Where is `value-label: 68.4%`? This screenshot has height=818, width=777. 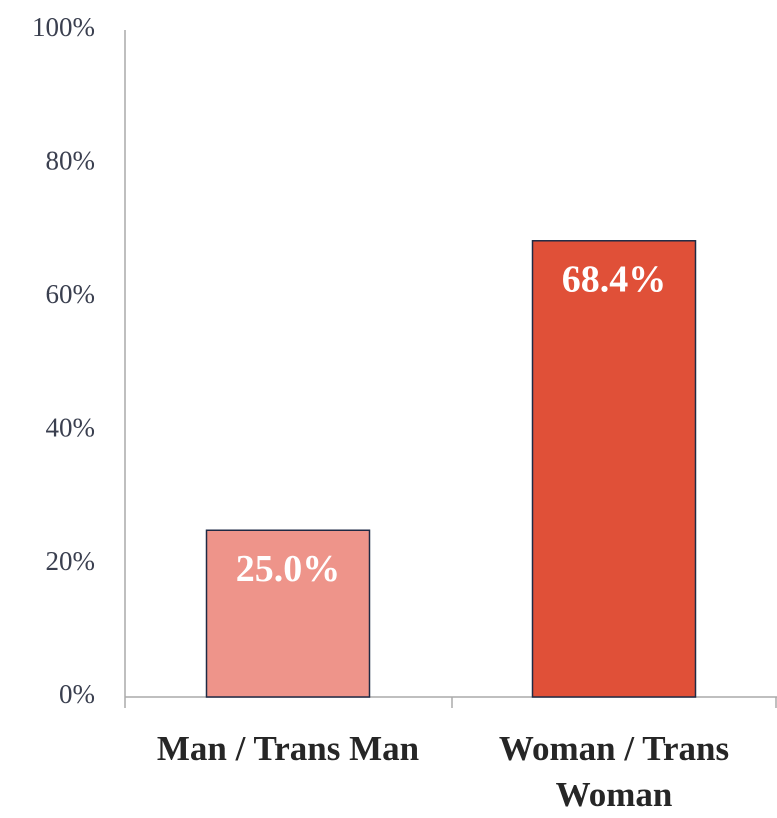 value-label: 68.4% is located at coordinates (614, 279).